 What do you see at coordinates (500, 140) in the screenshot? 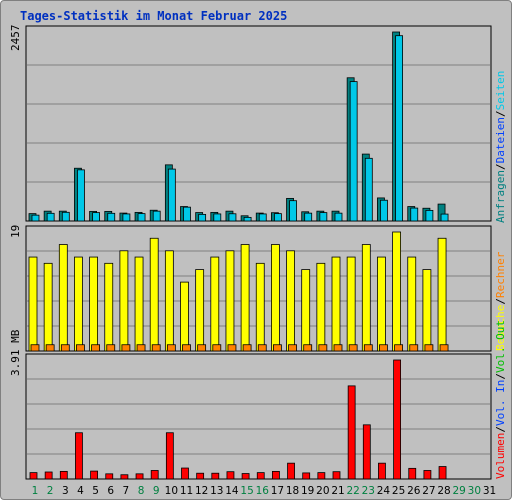
I see `legend-entry: Dateien` at bounding box center [500, 140].